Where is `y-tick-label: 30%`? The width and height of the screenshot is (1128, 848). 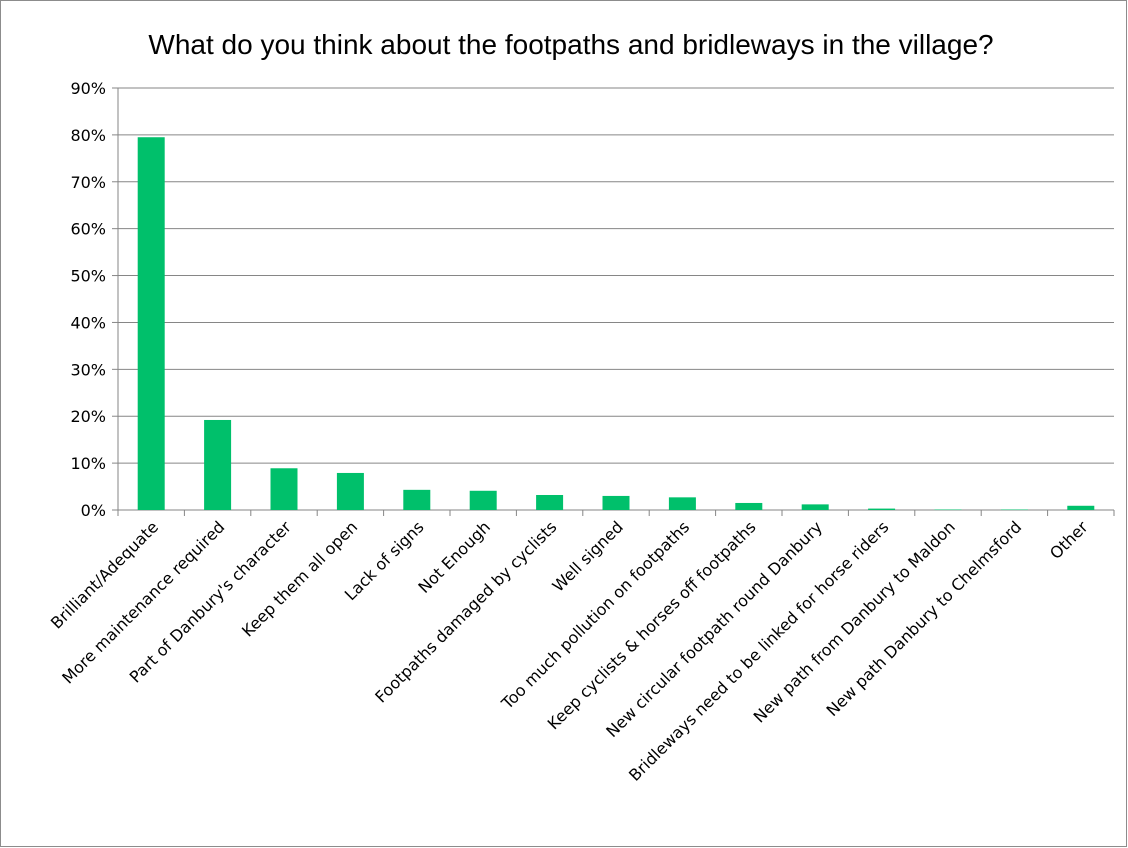
y-tick-label: 30% is located at coordinates (88, 369).